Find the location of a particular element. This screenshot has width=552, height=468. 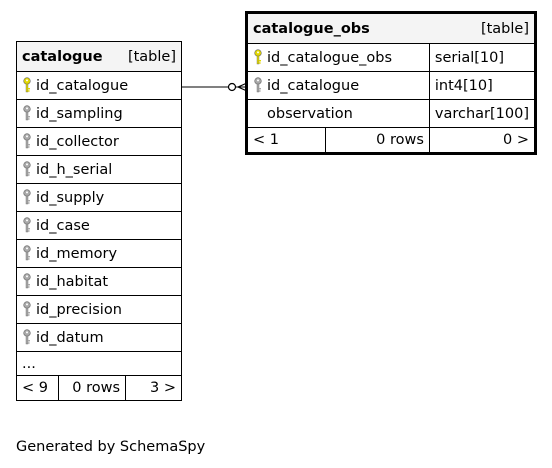

table-row: id_case is located at coordinates (99, 225).